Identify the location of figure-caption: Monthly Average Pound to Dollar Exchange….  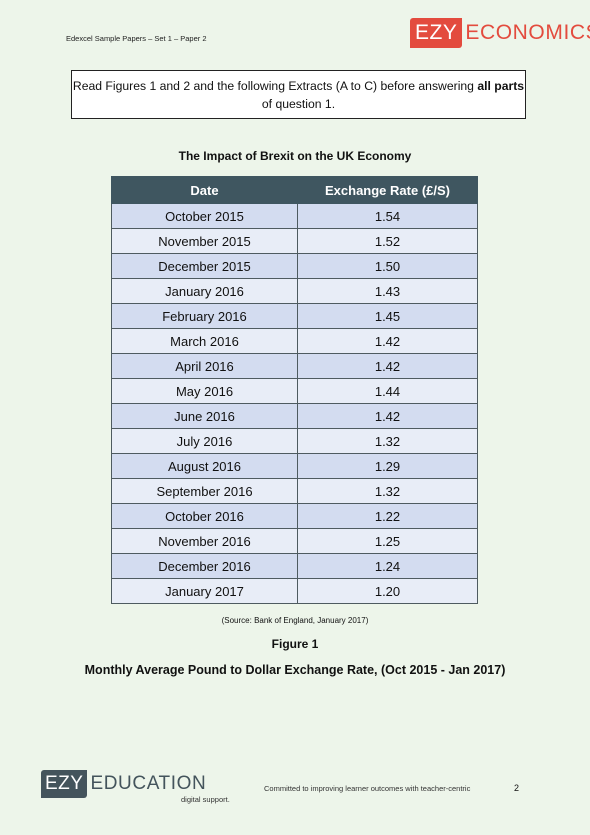
(295, 670).